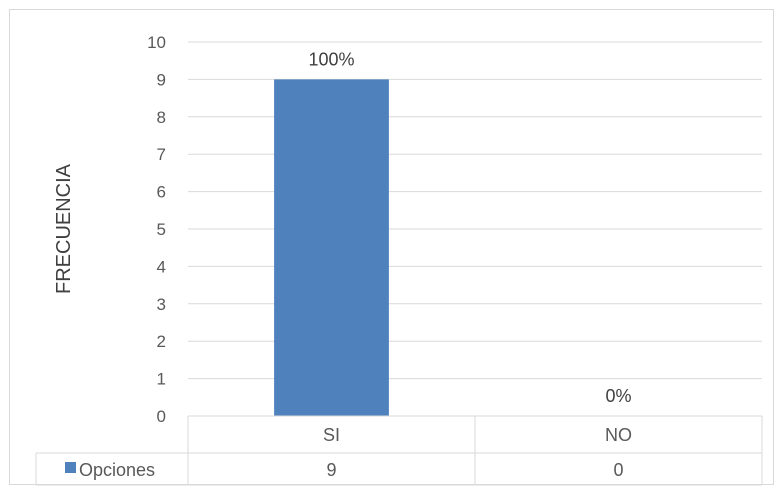 The image size is (783, 493). Describe the element at coordinates (161, 304) in the screenshot. I see `y-tick-label: 3` at that location.